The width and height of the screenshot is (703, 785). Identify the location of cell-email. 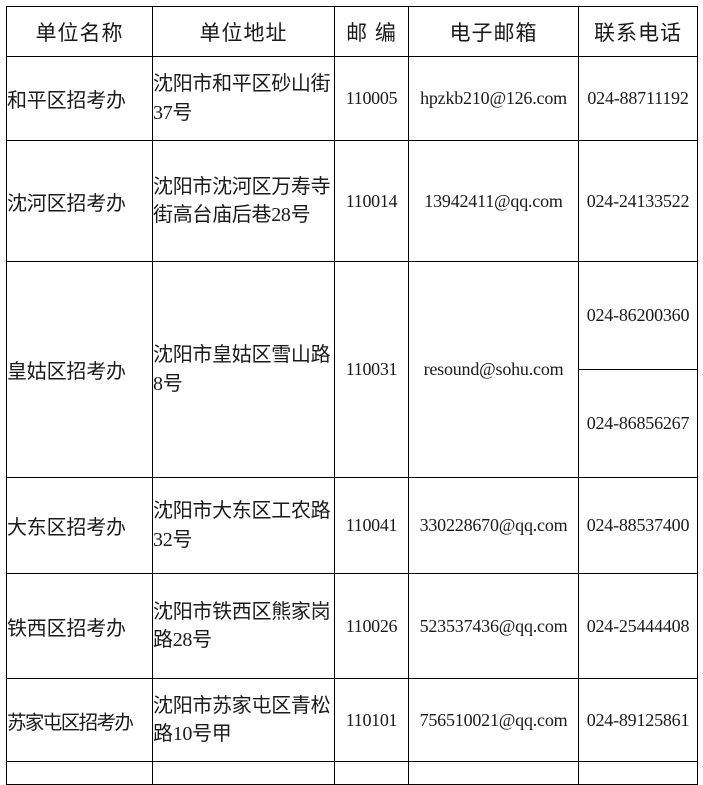
(493, 773).